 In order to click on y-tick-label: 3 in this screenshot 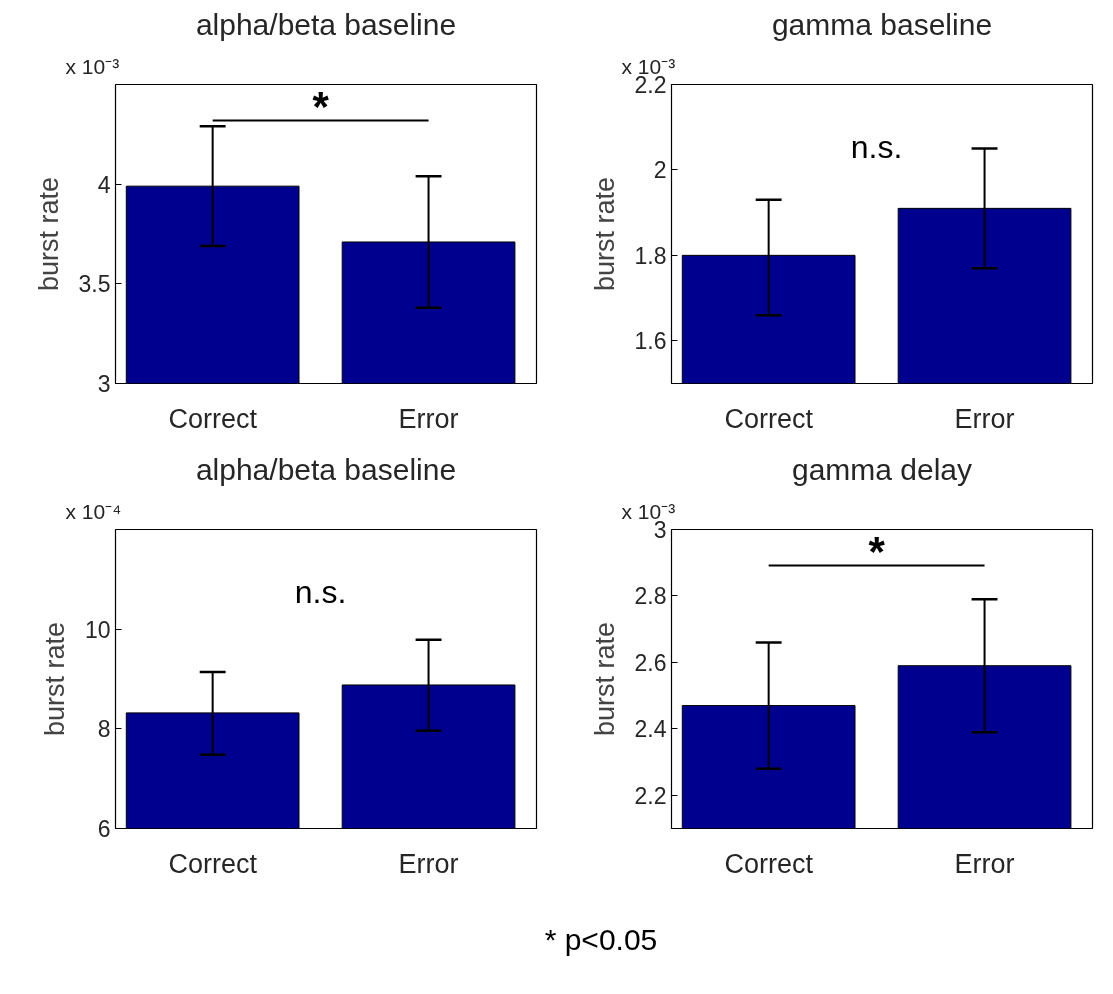, I will do `click(104, 384)`.